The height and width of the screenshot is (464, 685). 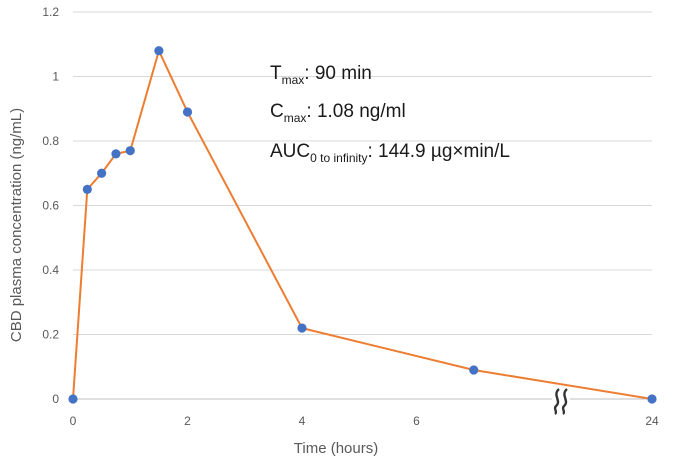 I want to click on cmax-annotation: Cmax: 1.08 ng/ml, so click(x=338, y=113).